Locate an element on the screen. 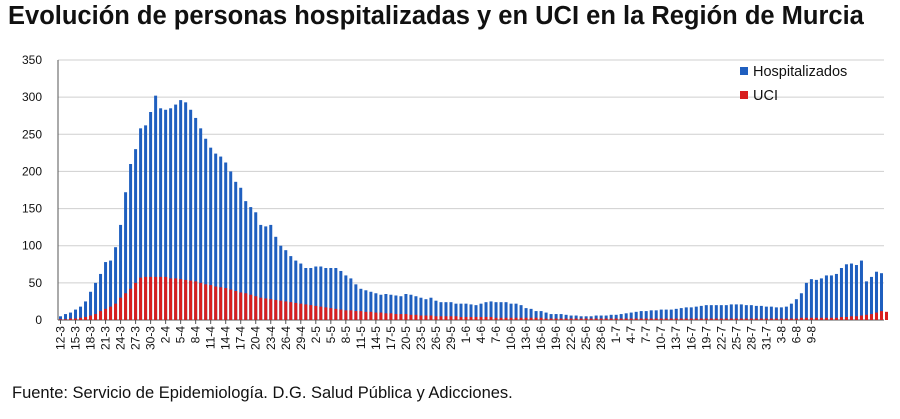 The image size is (900, 419). x-tick-label: 9-8 is located at coordinates (811, 335).